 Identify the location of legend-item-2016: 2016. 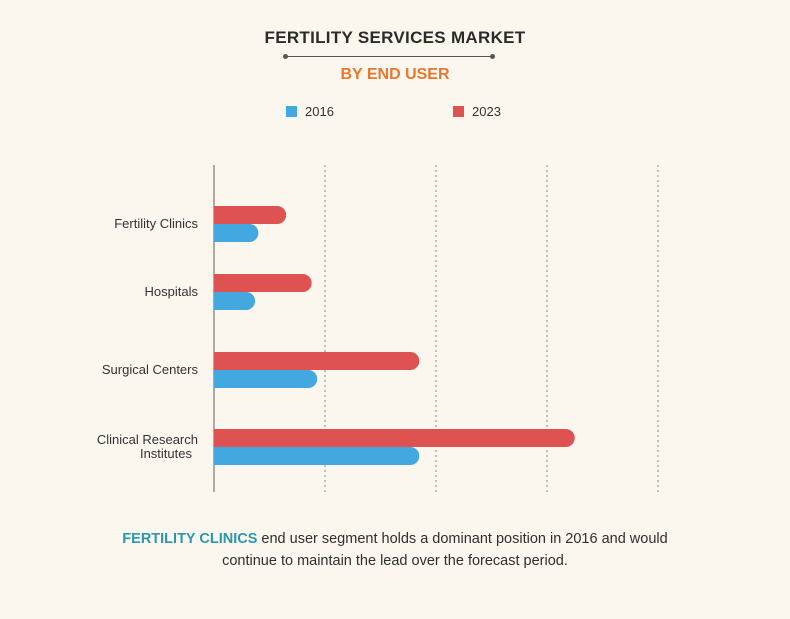
(310, 111).